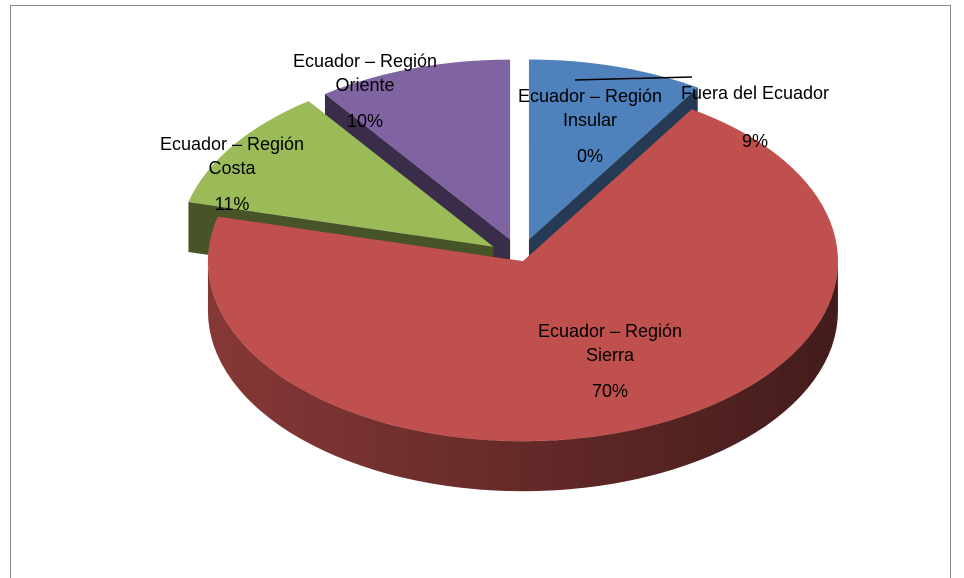 This screenshot has width=964, height=578. What do you see at coordinates (232, 204) in the screenshot?
I see `data-label-value: 11%` at bounding box center [232, 204].